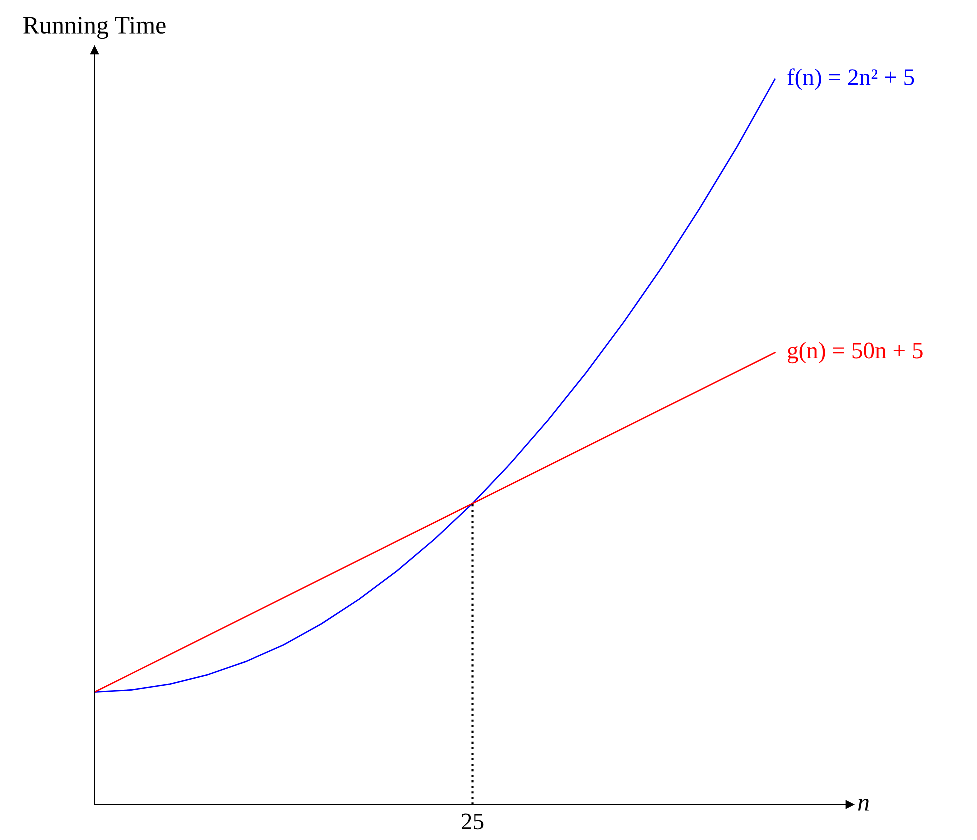  Describe the element at coordinates (855, 353) in the screenshot. I see `series-label: g(n) = 50n + 5` at that location.